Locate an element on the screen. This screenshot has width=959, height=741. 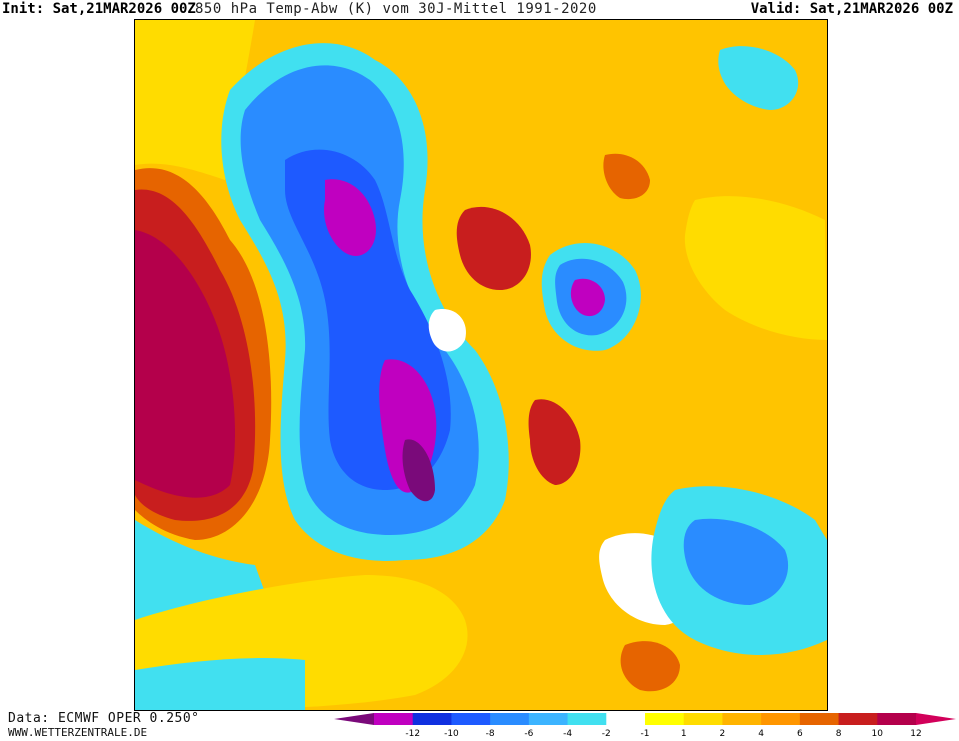
legend-tick-label: 6 is located at coordinates (799, 734).